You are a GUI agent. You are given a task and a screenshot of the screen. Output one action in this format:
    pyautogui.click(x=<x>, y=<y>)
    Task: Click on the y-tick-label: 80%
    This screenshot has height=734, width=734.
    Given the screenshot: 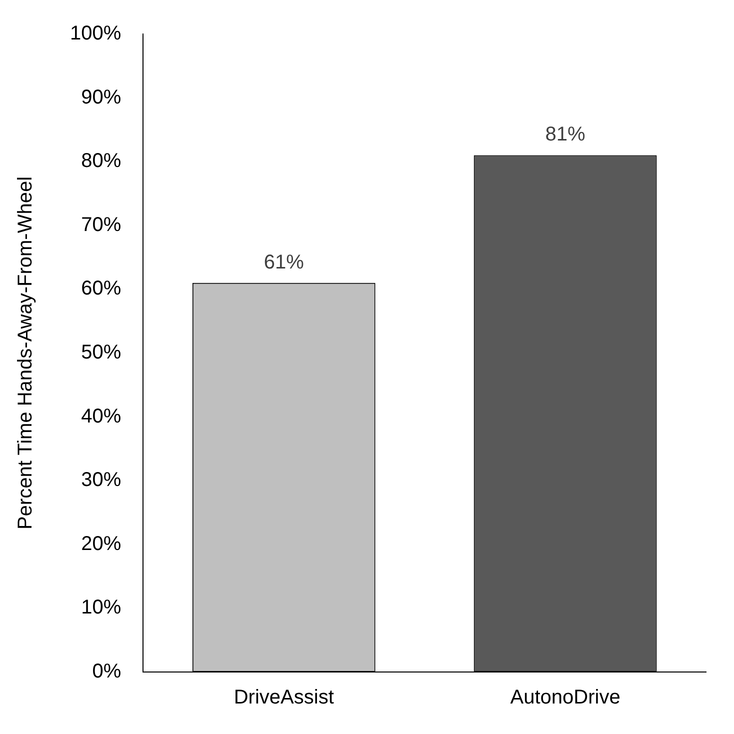 What is the action you would take?
    pyautogui.click(x=101, y=161)
    